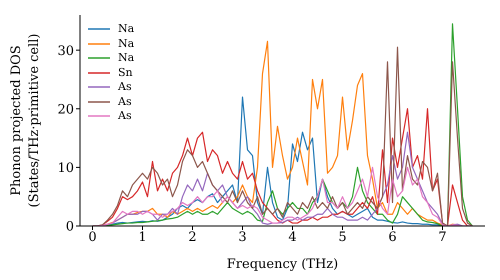 This screenshot has width=500, height=280. What do you see at coordinates (65, 168) in the screenshot?
I see `y-tick-label: 10` at bounding box center [65, 168].